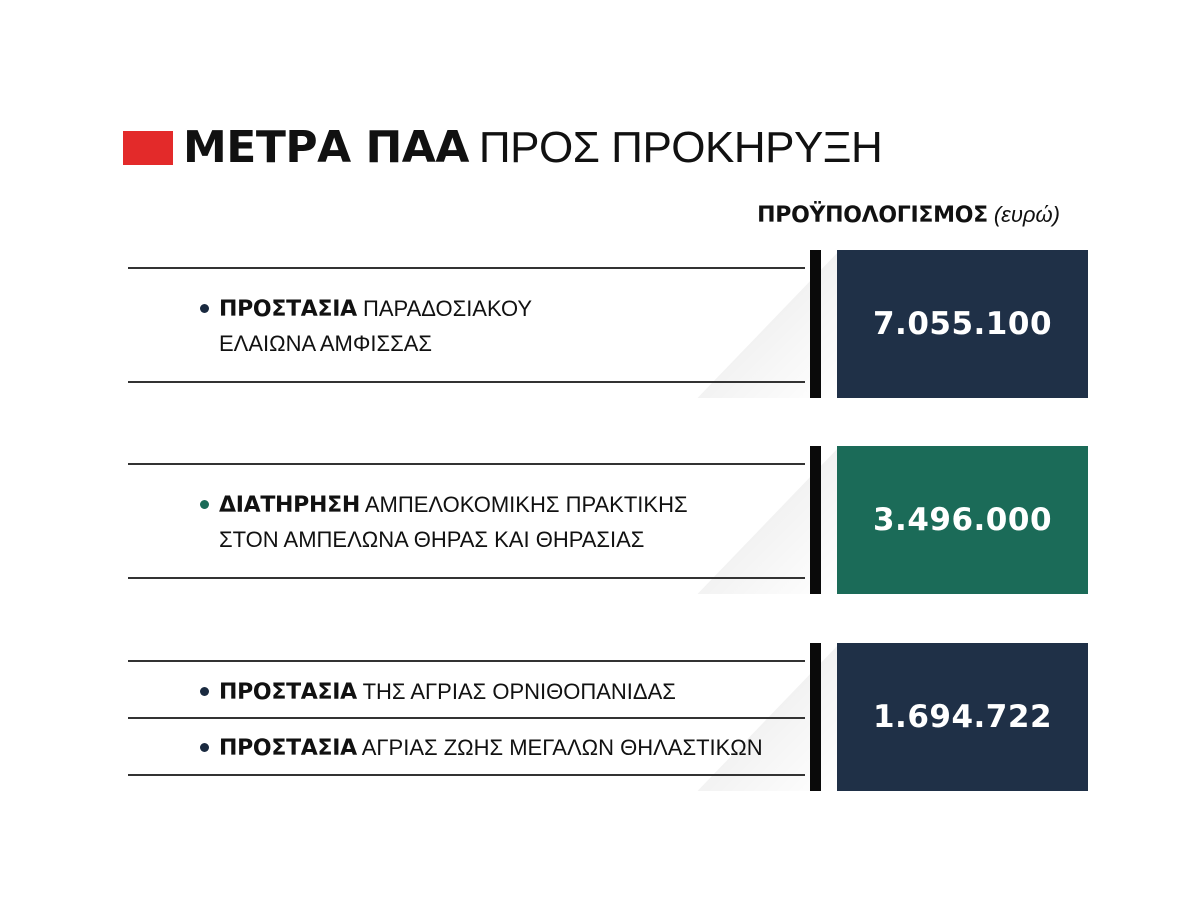 Image resolution: width=1200 pixels, height=900 pixels. I want to click on measure-keyword: ΔΙΑΤΗΡΗΣΗ, so click(289, 505).